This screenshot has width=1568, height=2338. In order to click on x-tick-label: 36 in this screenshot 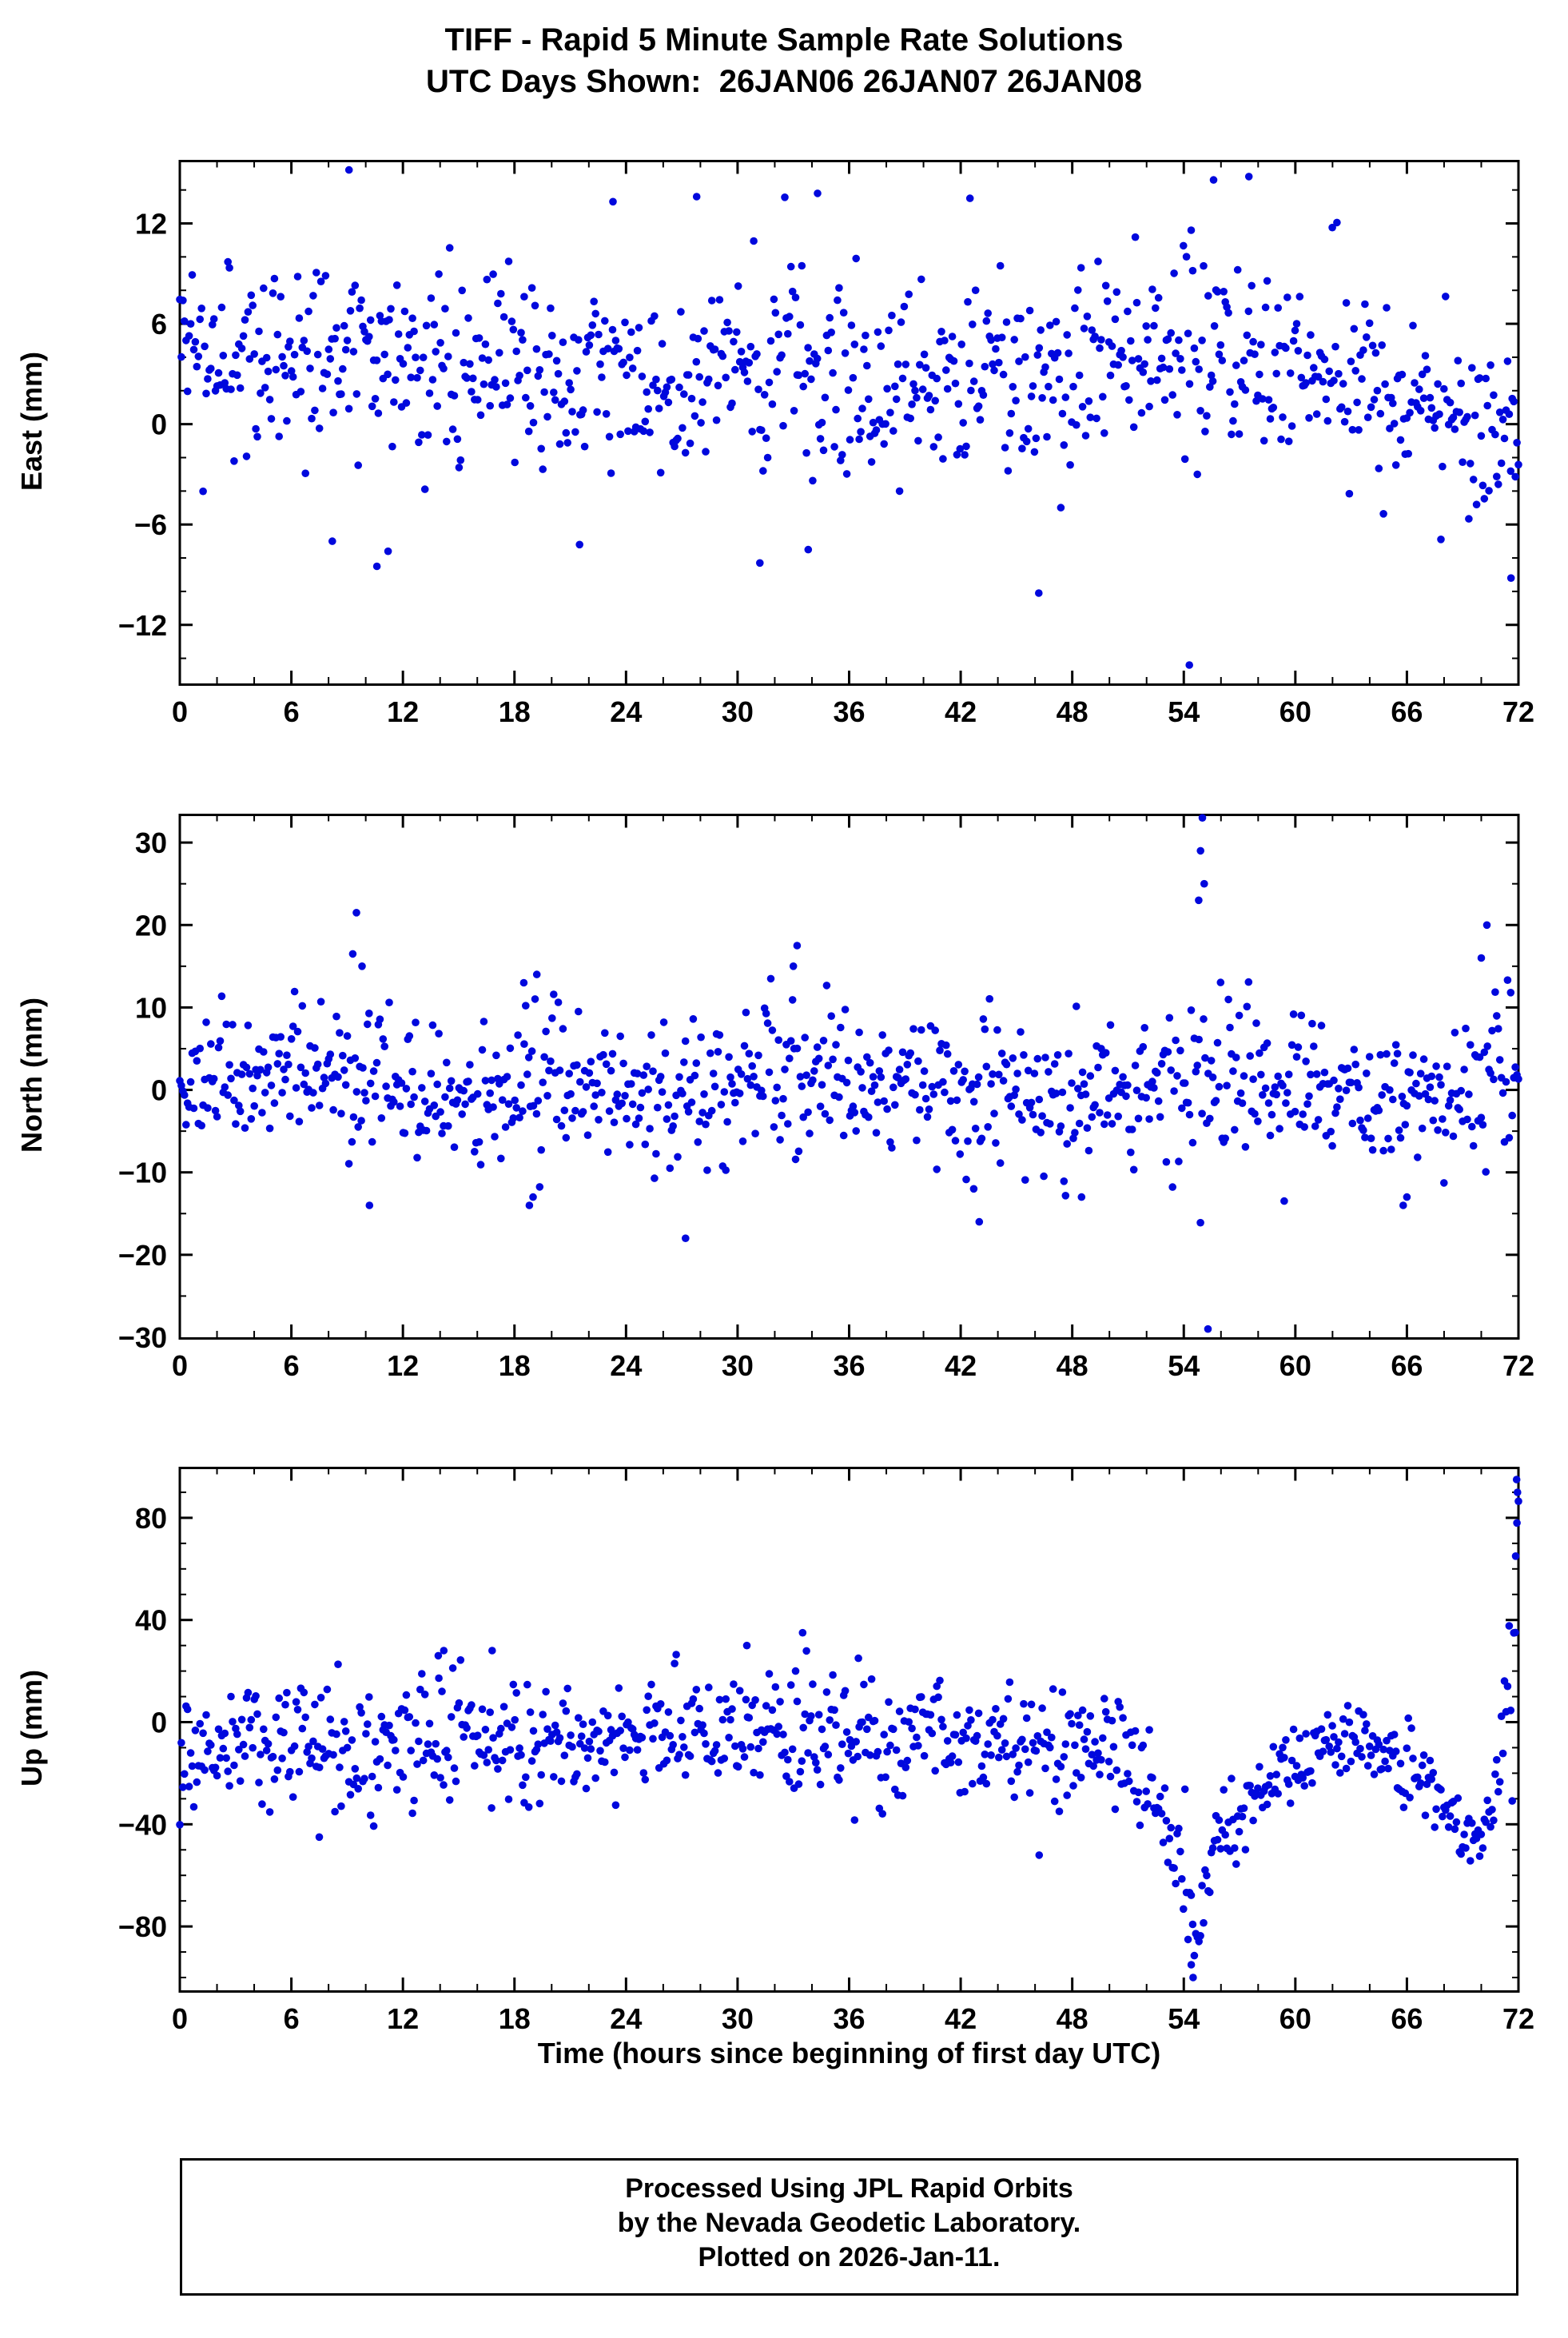, I will do `click(849, 1365)`.